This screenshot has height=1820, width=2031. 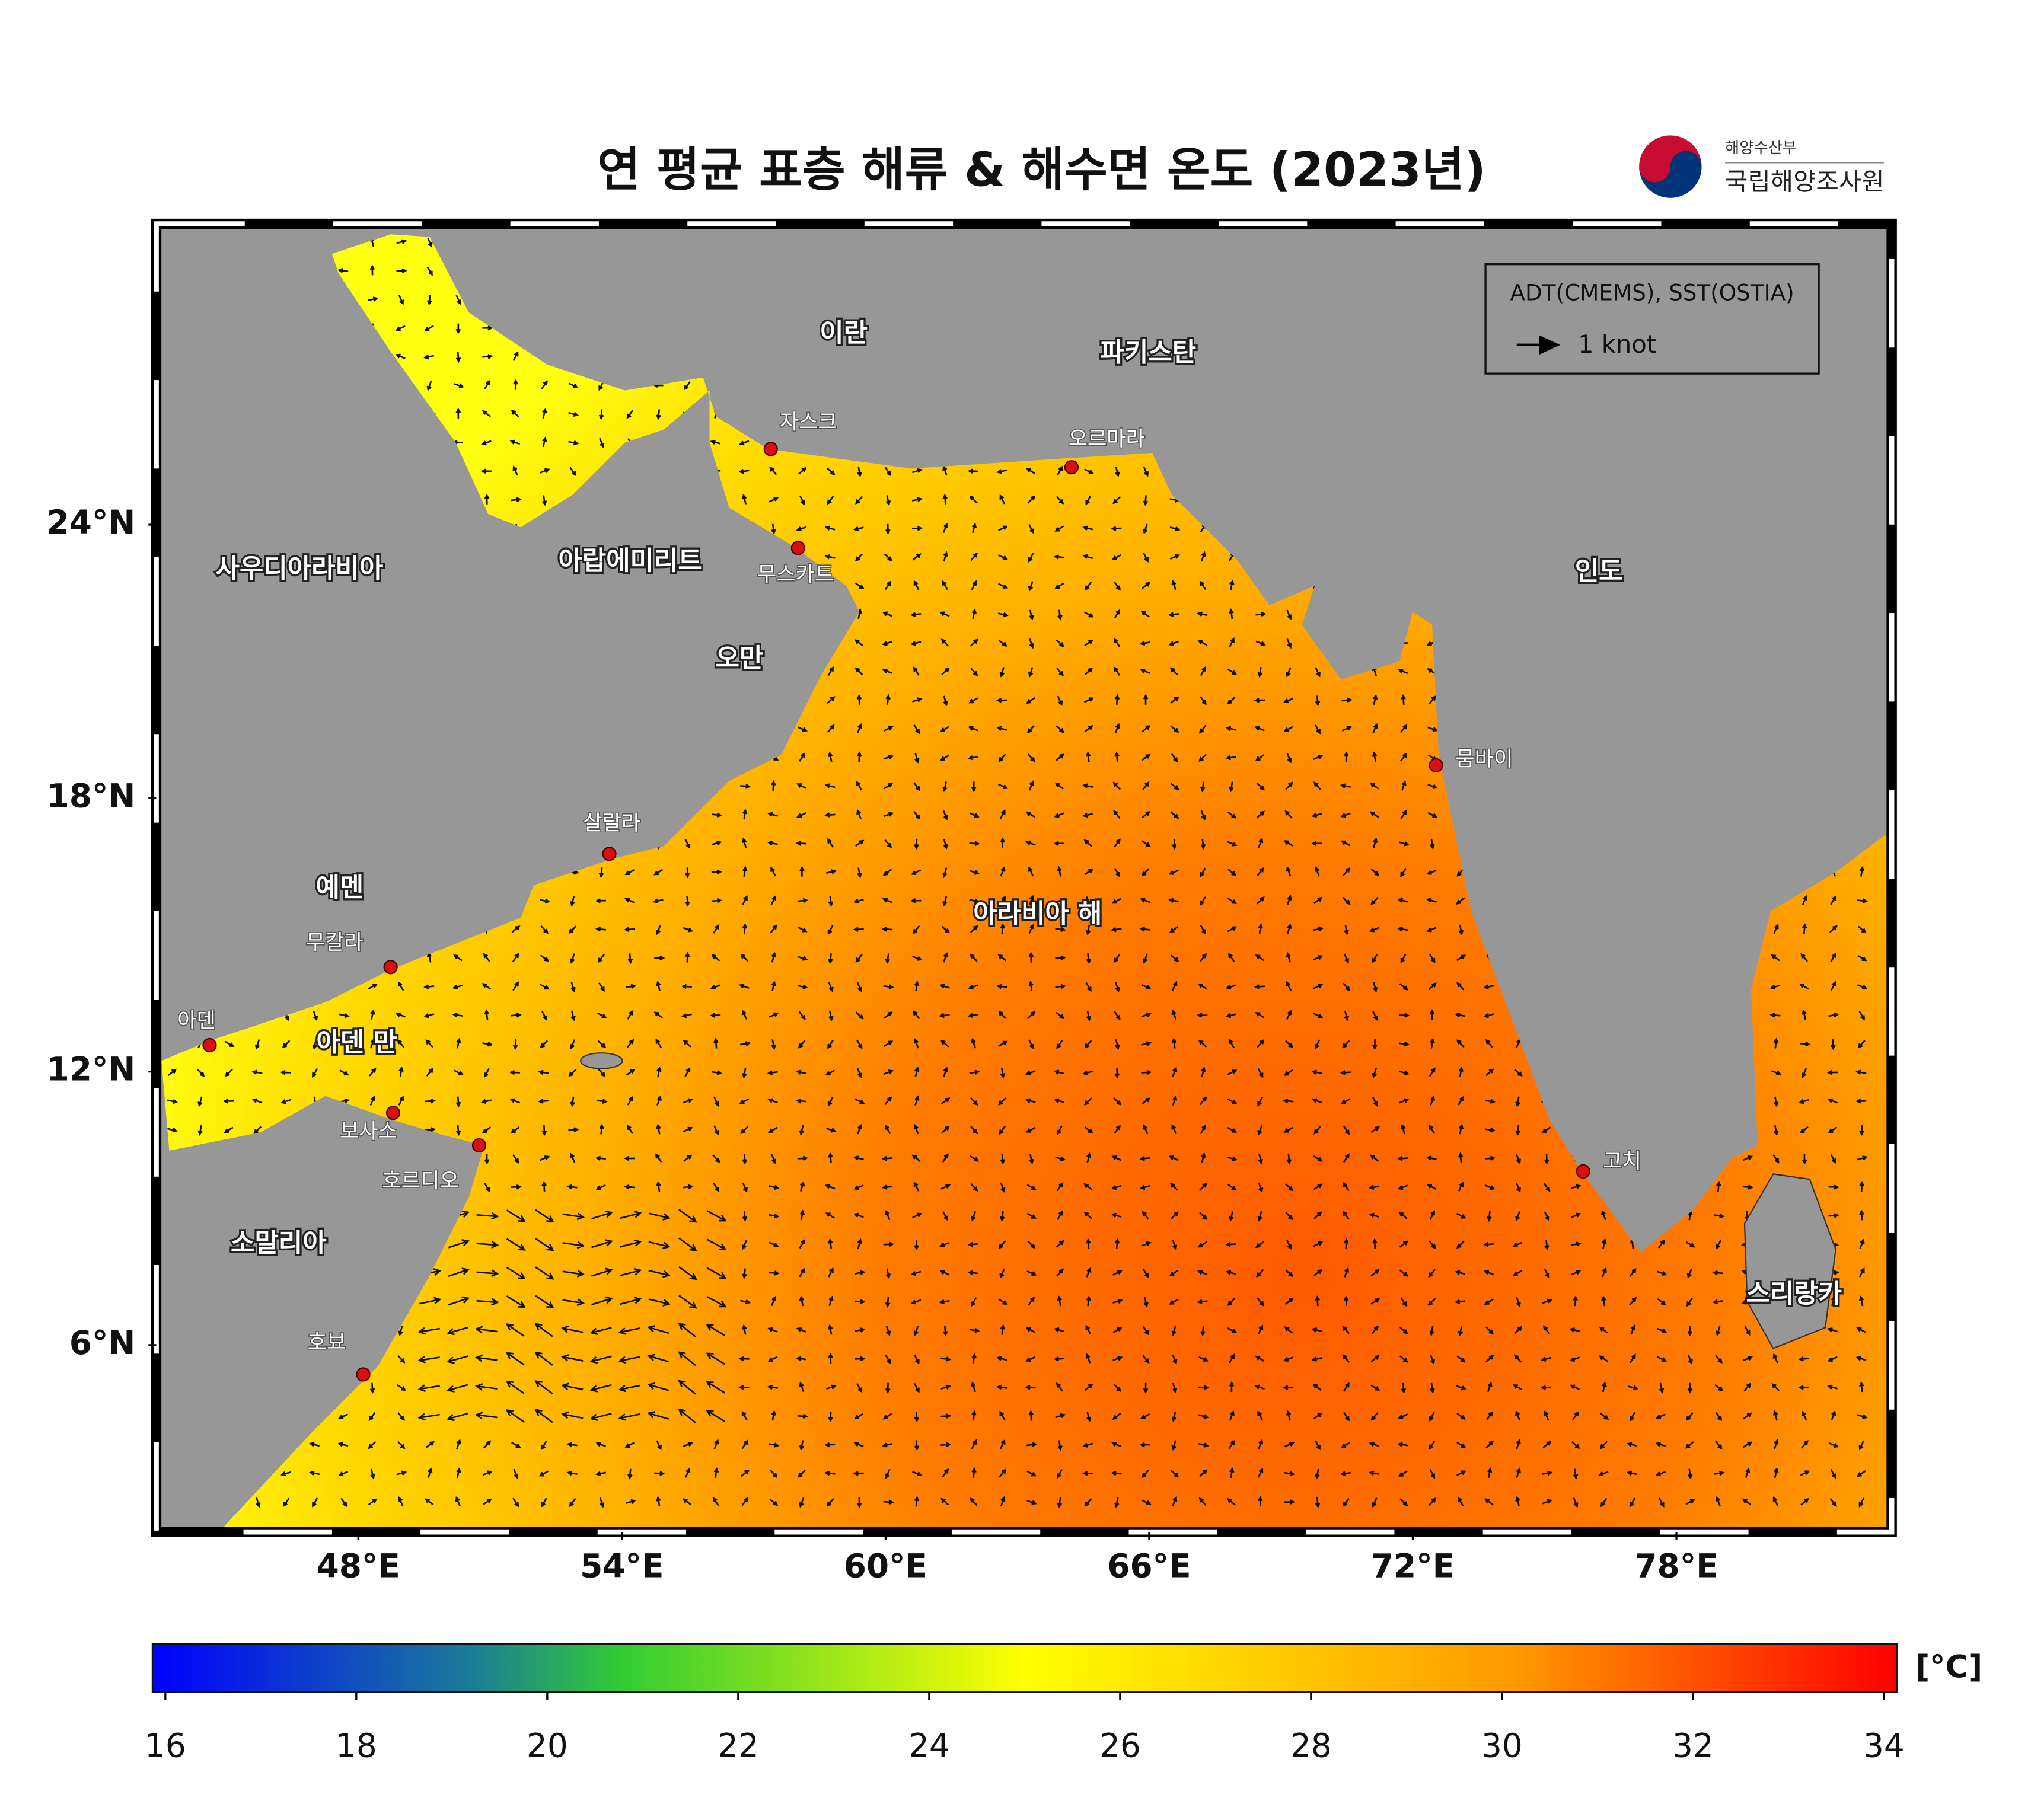 What do you see at coordinates (300, 569) in the screenshot?
I see `region-label: 사우디아라비아` at bounding box center [300, 569].